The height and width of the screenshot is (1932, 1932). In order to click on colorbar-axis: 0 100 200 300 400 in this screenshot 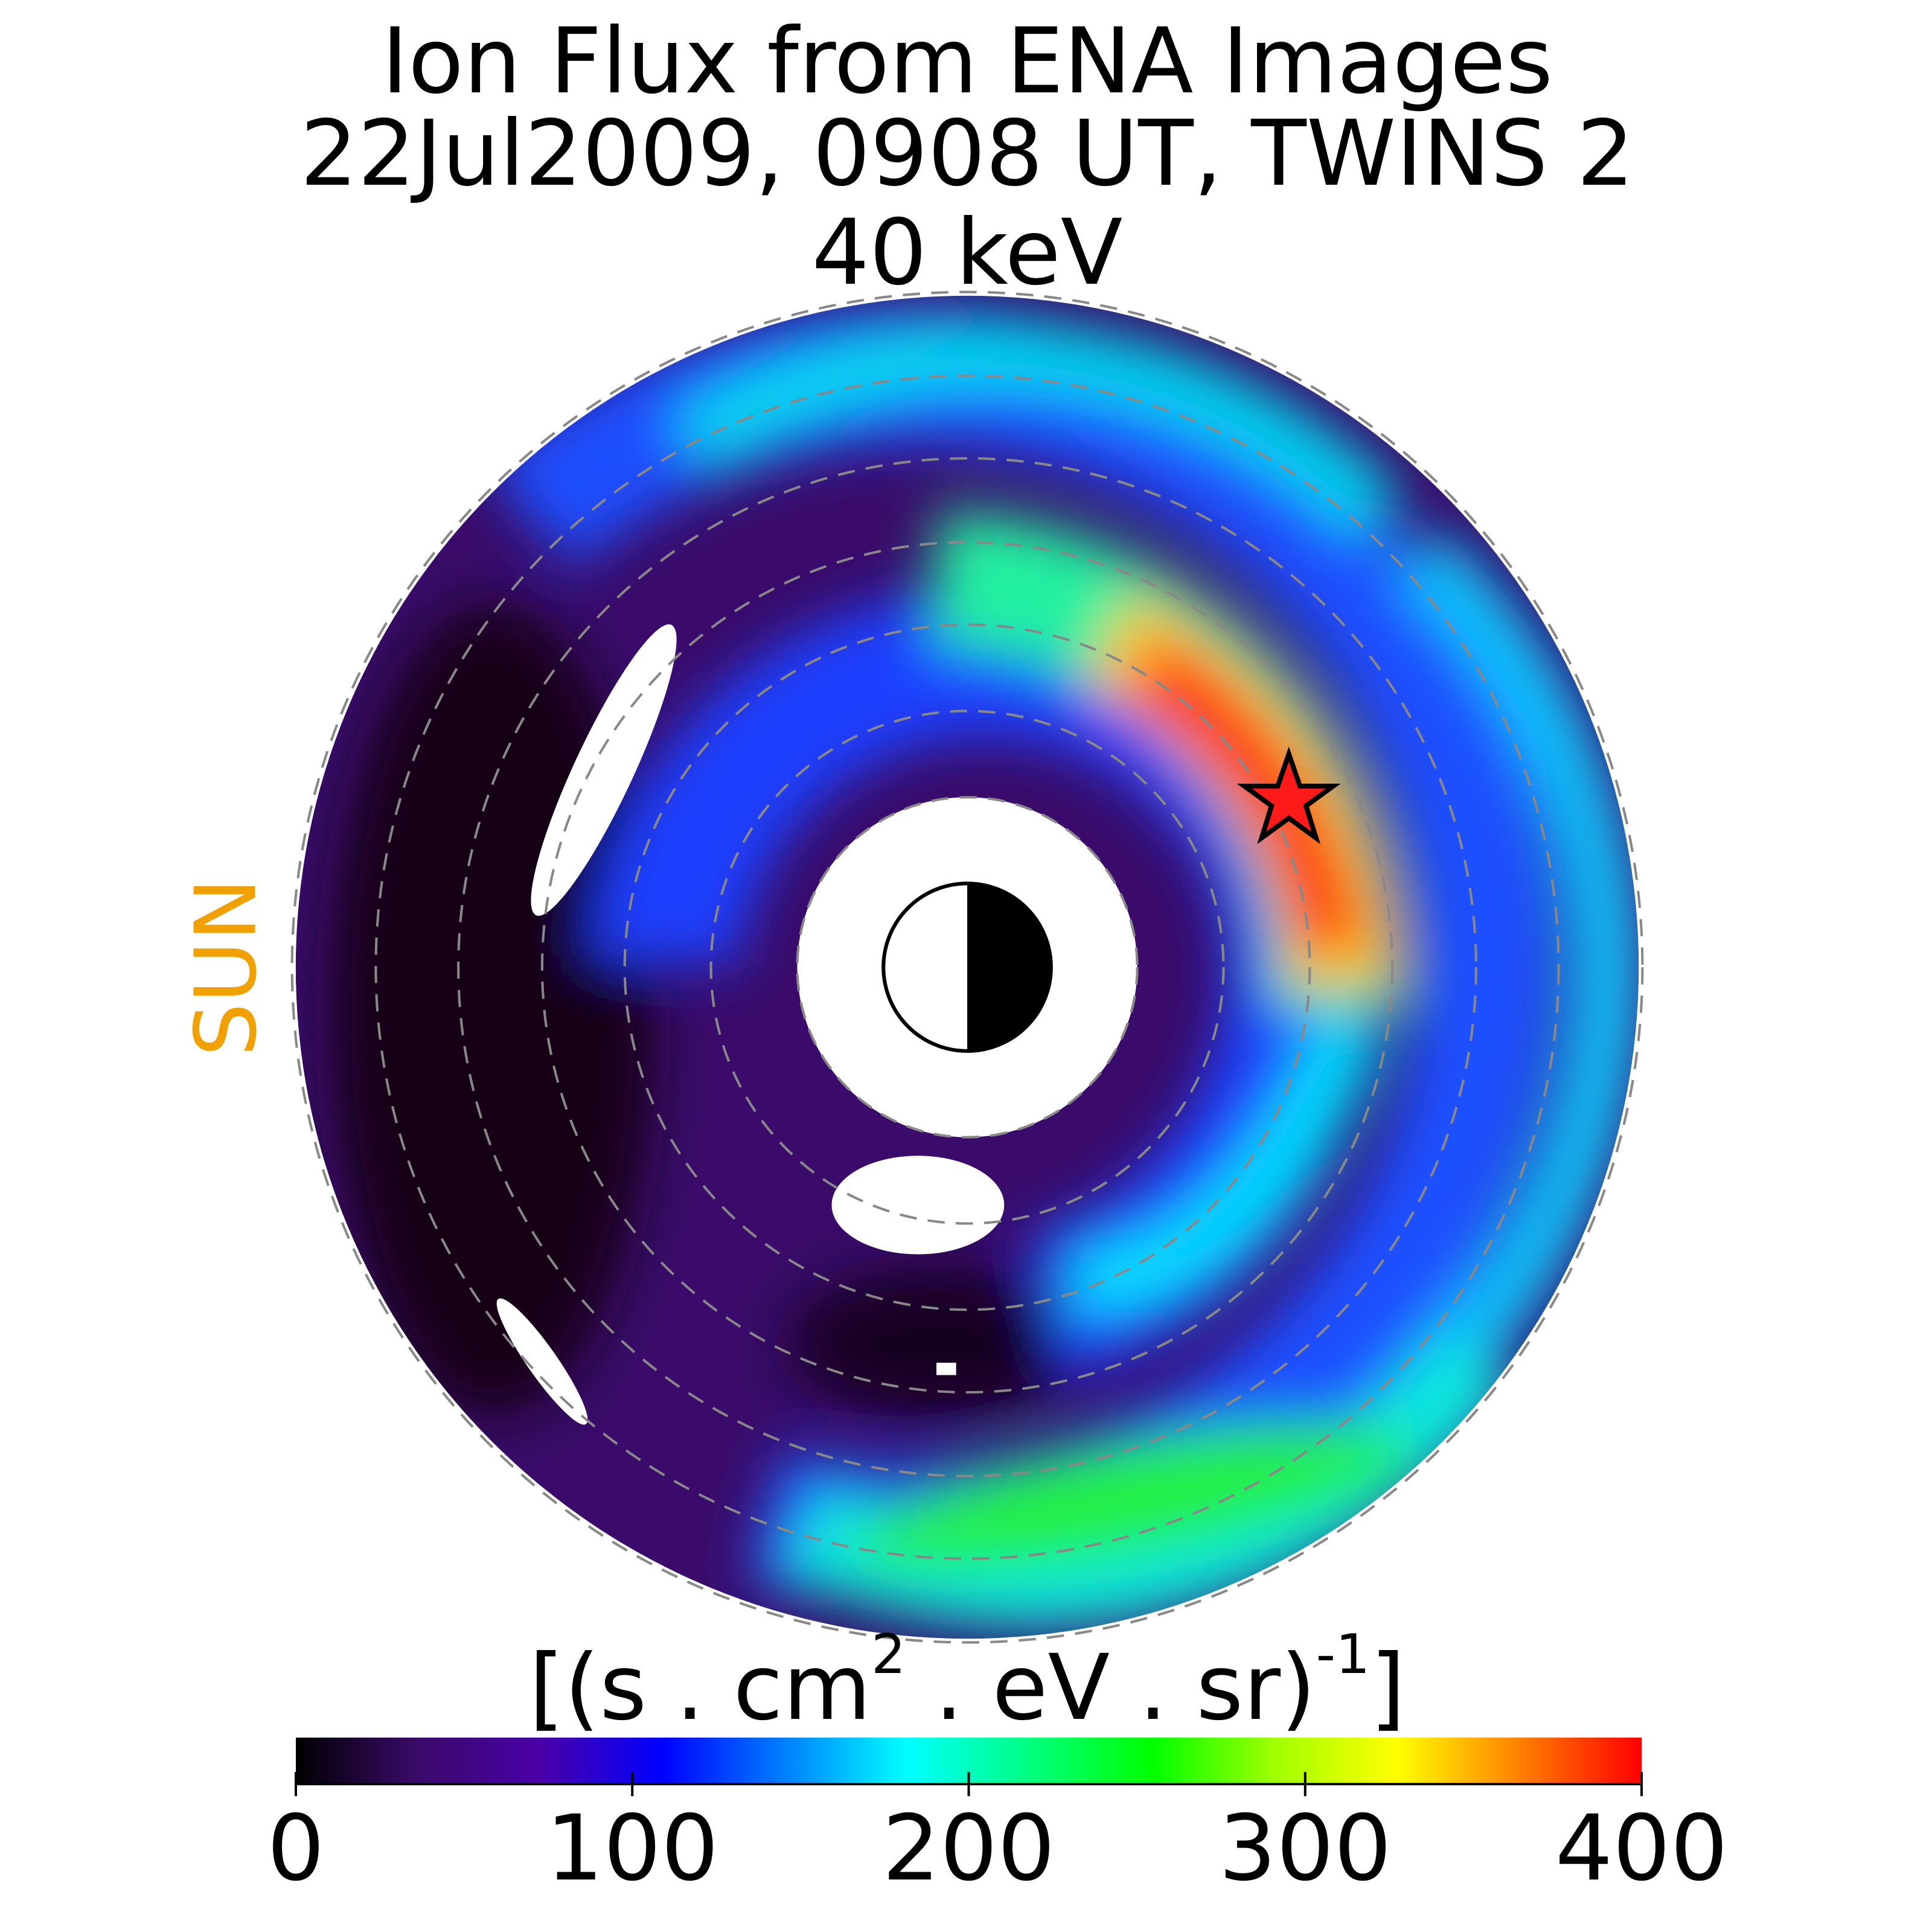, I will do `click(997, 1836)`.